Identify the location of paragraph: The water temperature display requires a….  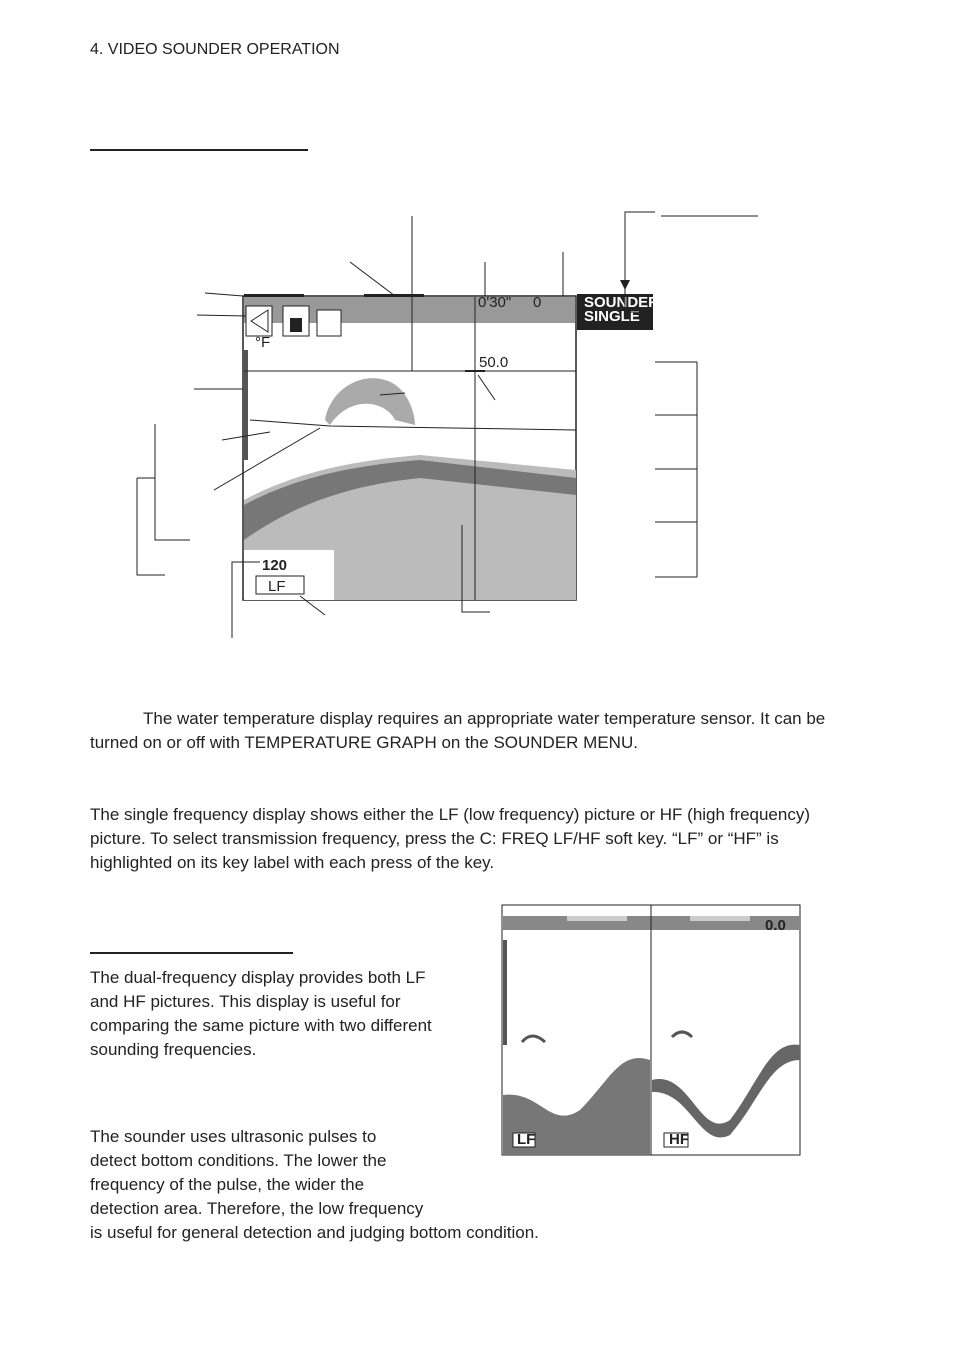
(458, 730).